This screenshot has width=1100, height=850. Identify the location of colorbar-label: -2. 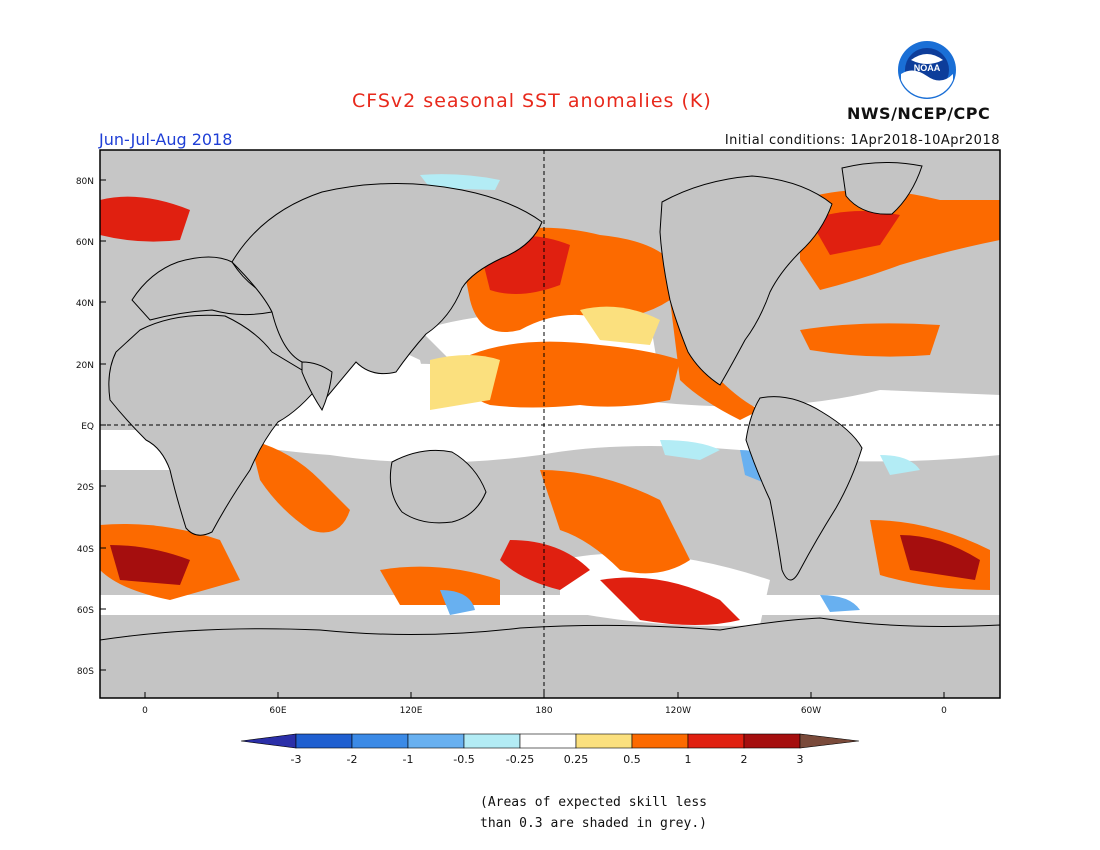
(352, 759).